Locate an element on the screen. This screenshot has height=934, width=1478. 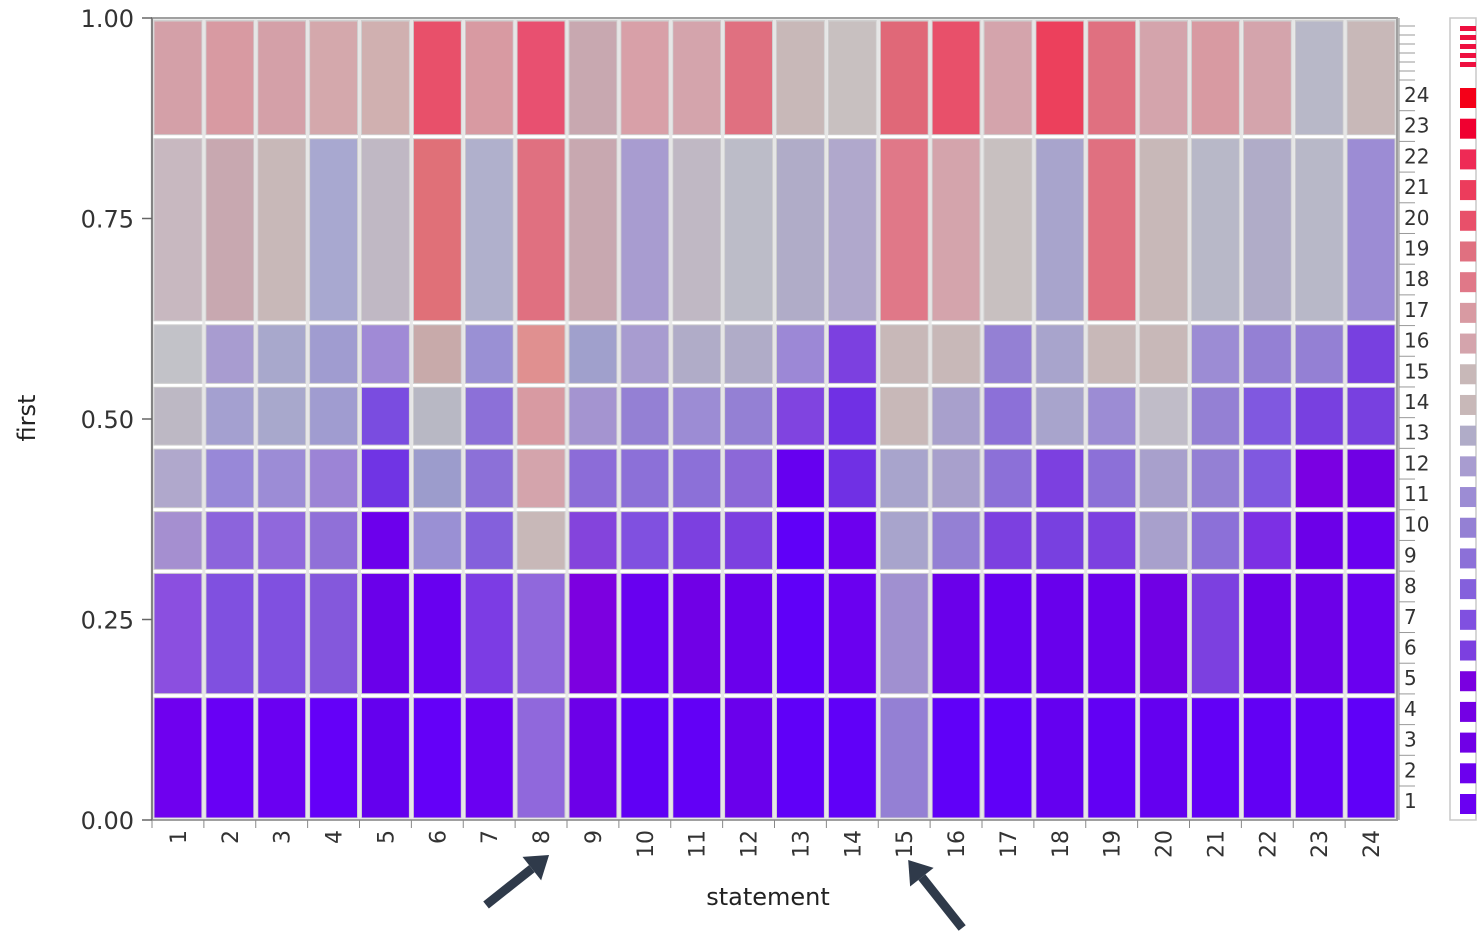
x-axis: 1 2 3 4 5 6 7 8 9 10 11 12 13 14 15 16 17 18 19 20 21 22 23 24 is located at coordinates (768, 839).